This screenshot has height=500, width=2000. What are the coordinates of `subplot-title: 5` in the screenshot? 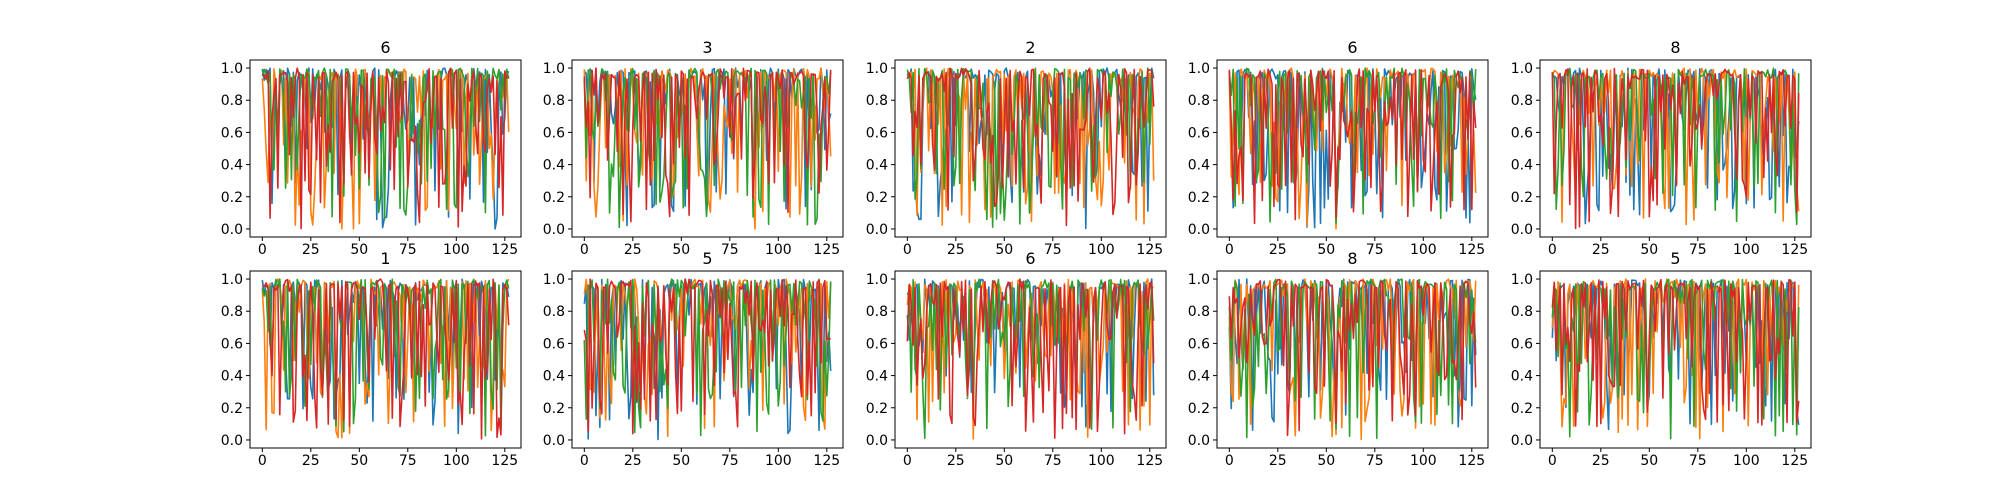 It's located at (707, 258).